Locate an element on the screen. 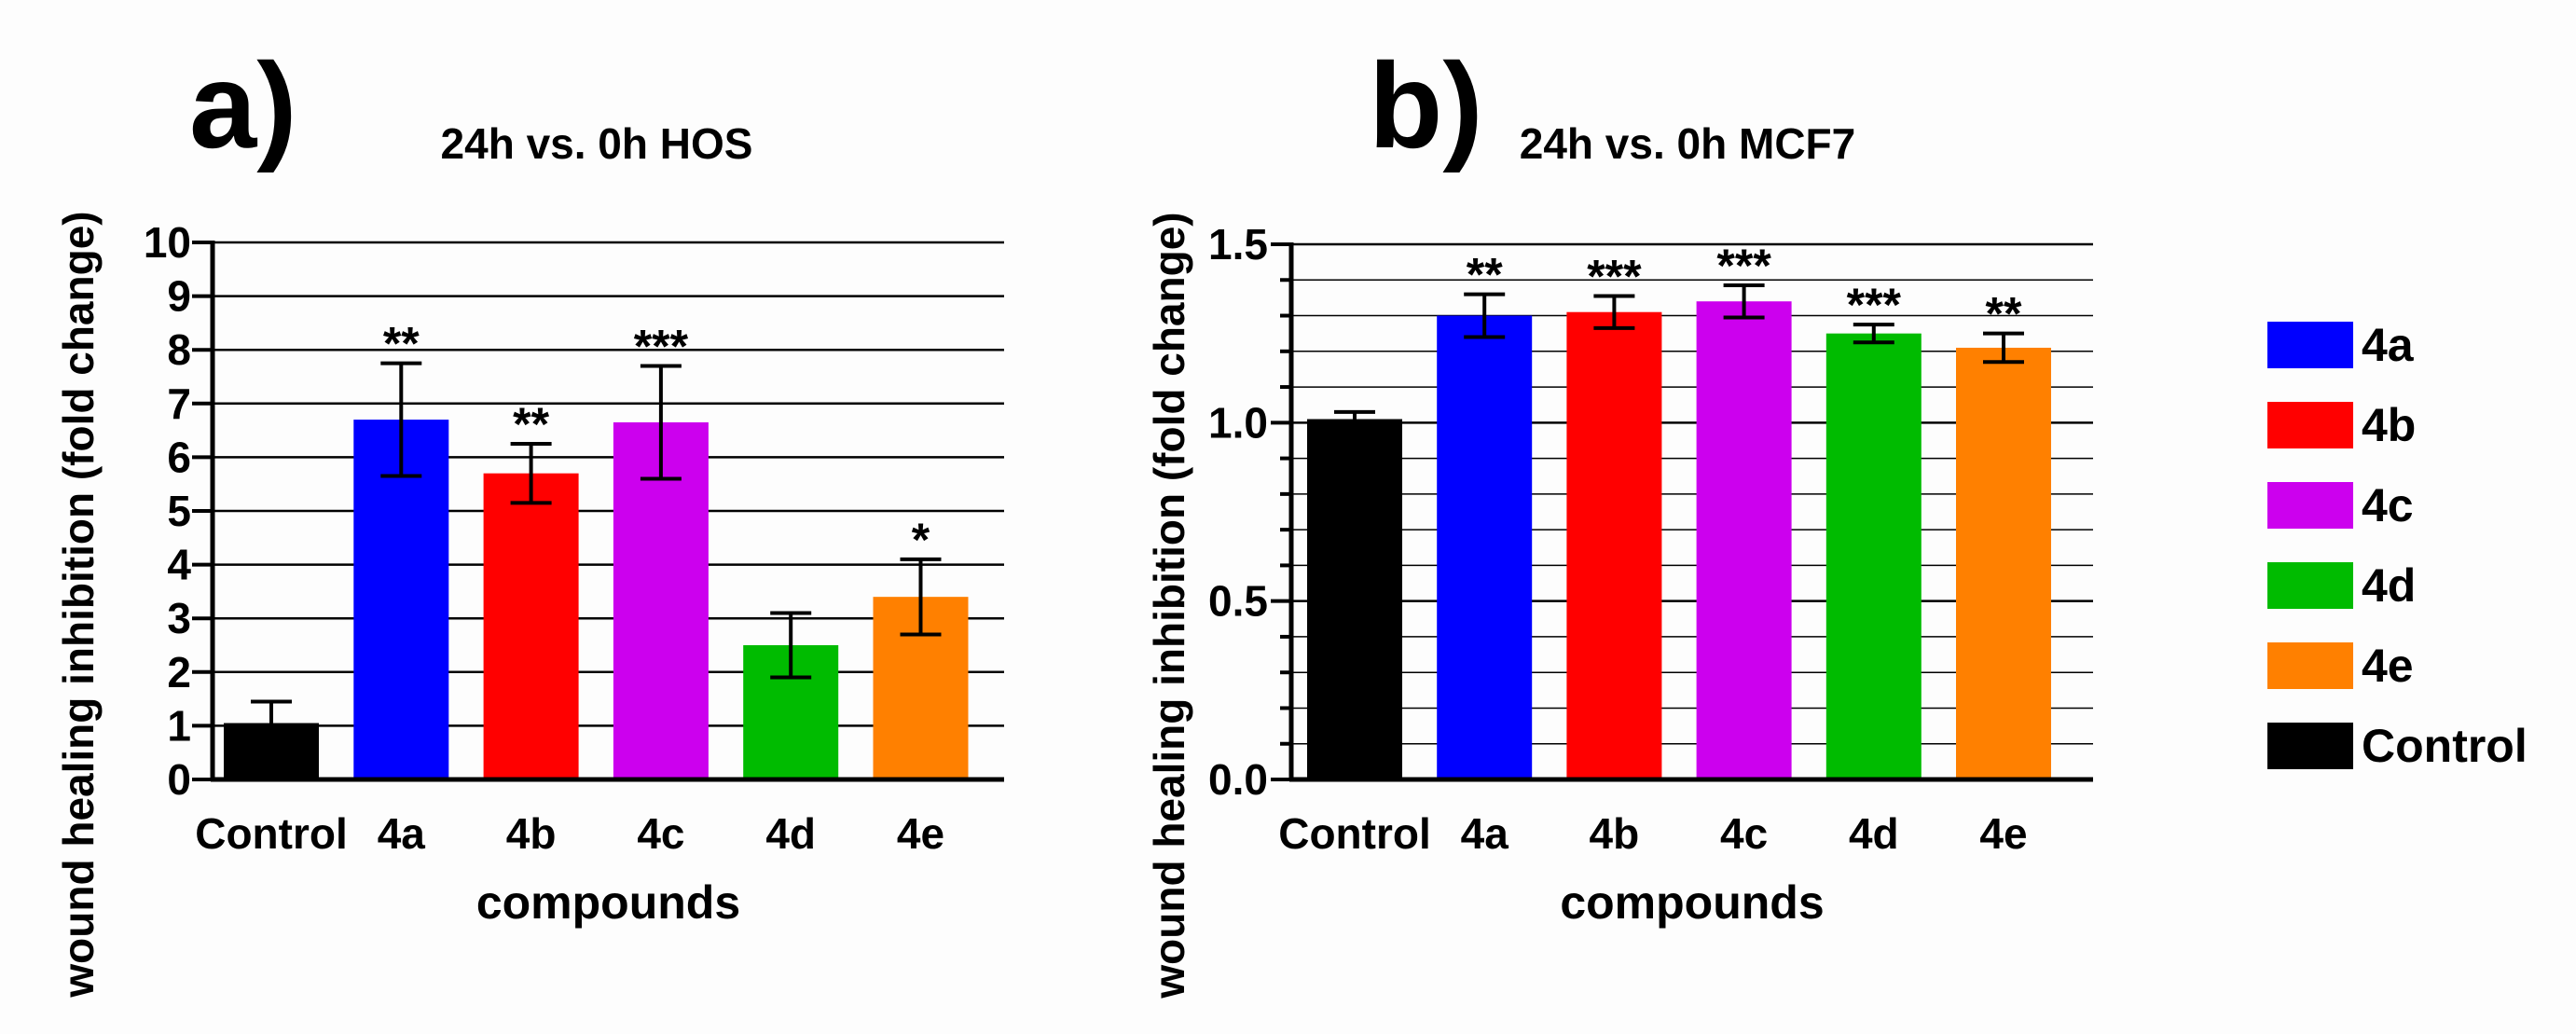  y-tick-label: 10 is located at coordinates (167, 242).